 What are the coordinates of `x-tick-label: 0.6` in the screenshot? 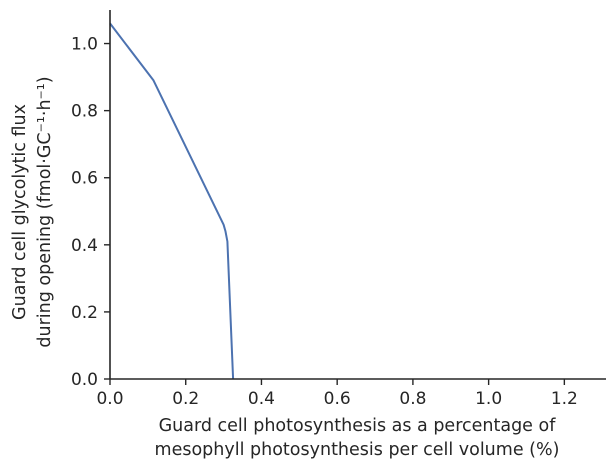 It's located at (337, 399).